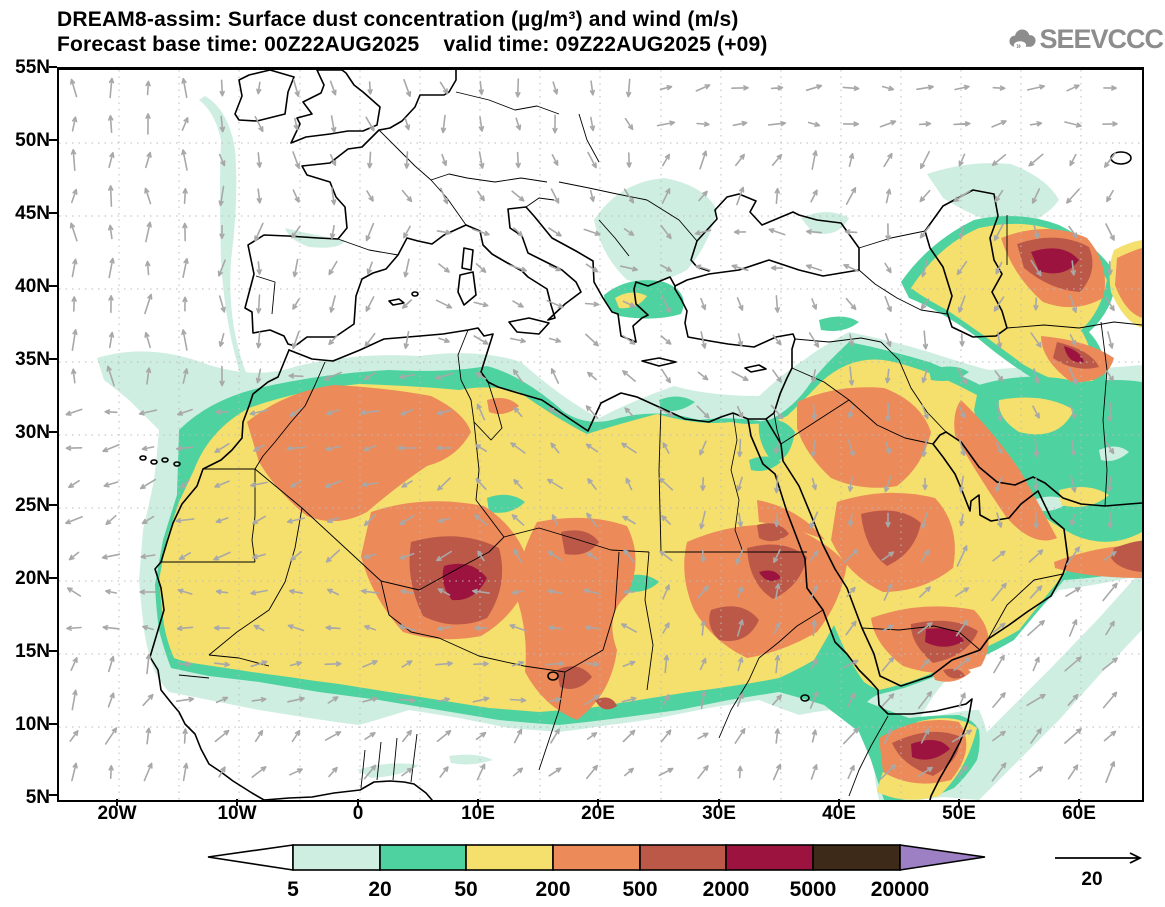 This screenshot has width=1165, height=907. Describe the element at coordinates (639, 889) in the screenshot. I see `colorbar-level: 500` at that location.